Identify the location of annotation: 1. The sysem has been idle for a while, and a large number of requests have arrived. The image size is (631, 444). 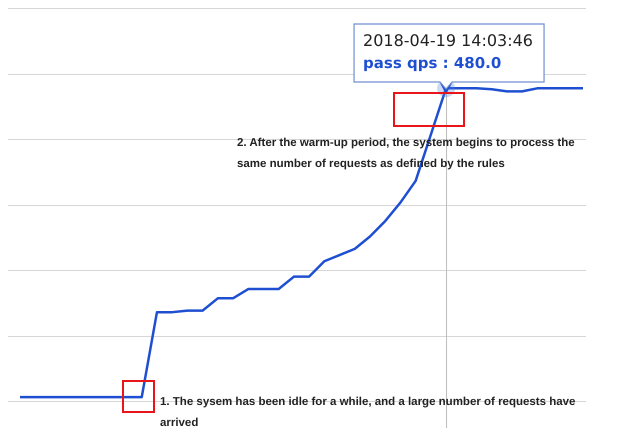
(368, 413).